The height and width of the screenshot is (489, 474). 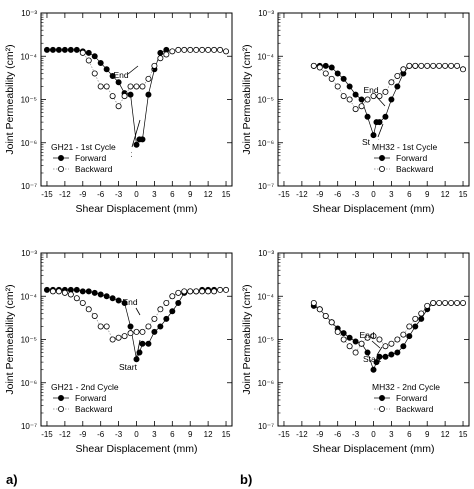 What do you see at coordinates (320, 434) in the screenshot?
I see `x-tick-label-mh32-2: -9` at bounding box center [320, 434].